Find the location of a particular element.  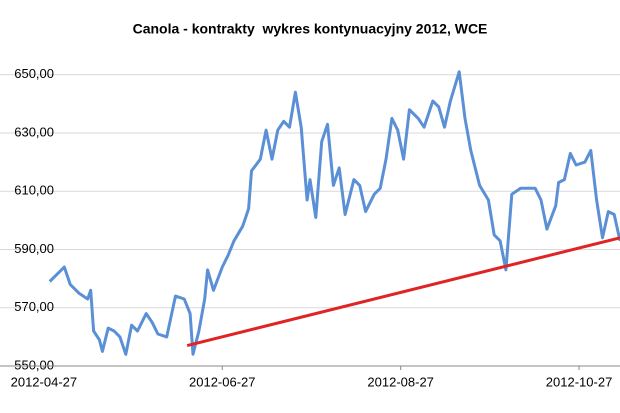

x-tick-label: 2012-04-27 is located at coordinates (44, 381).